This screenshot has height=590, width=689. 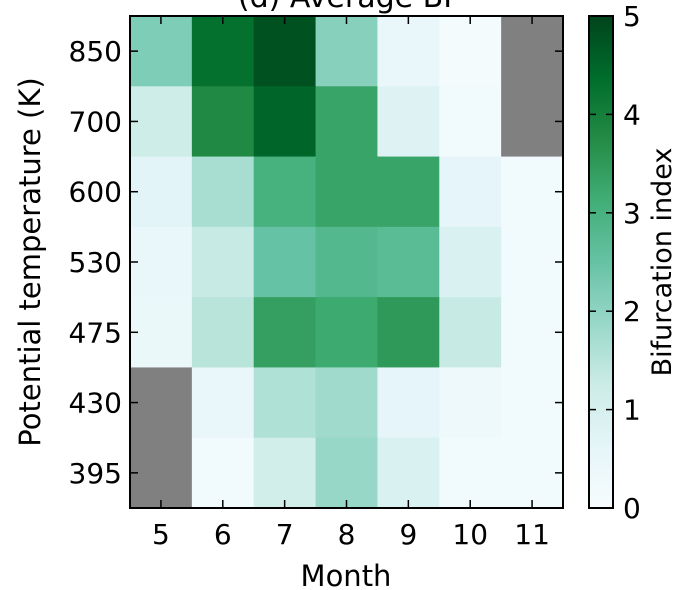 What do you see at coordinates (95, 473) in the screenshot?
I see `y-tick-label: 395` at bounding box center [95, 473].